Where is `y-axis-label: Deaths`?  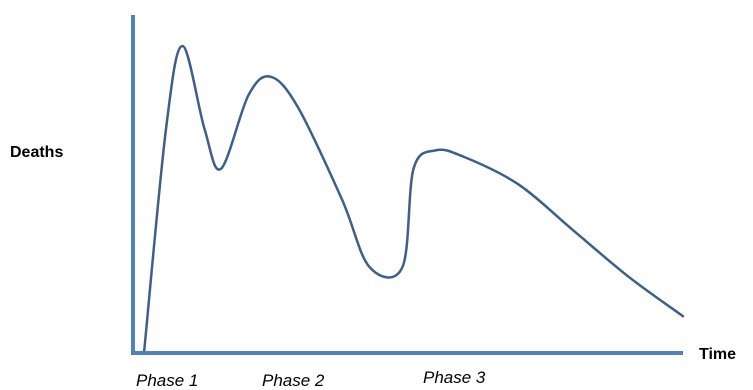 y-axis-label: Deaths is located at coordinates (36, 152).